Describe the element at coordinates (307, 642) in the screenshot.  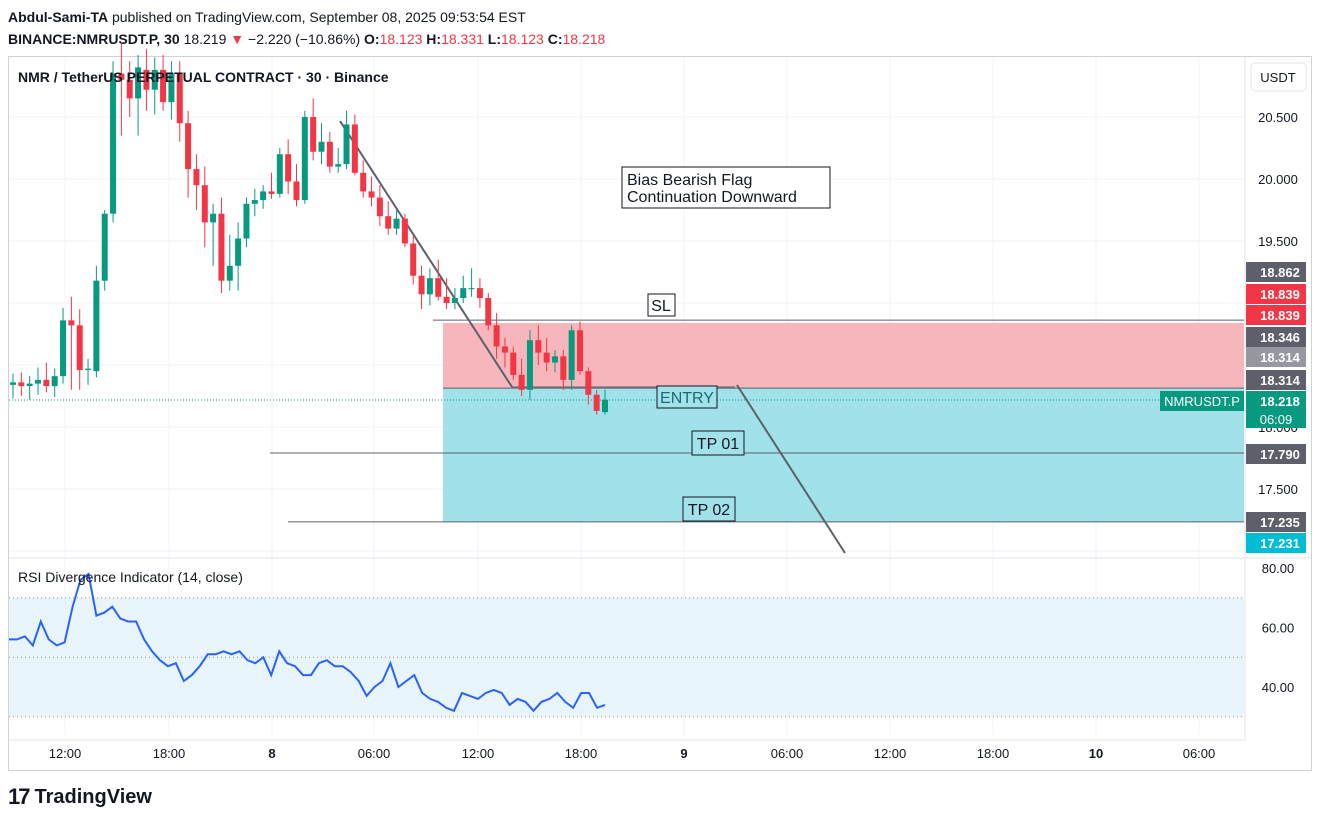
I see `rsi-line` at that location.